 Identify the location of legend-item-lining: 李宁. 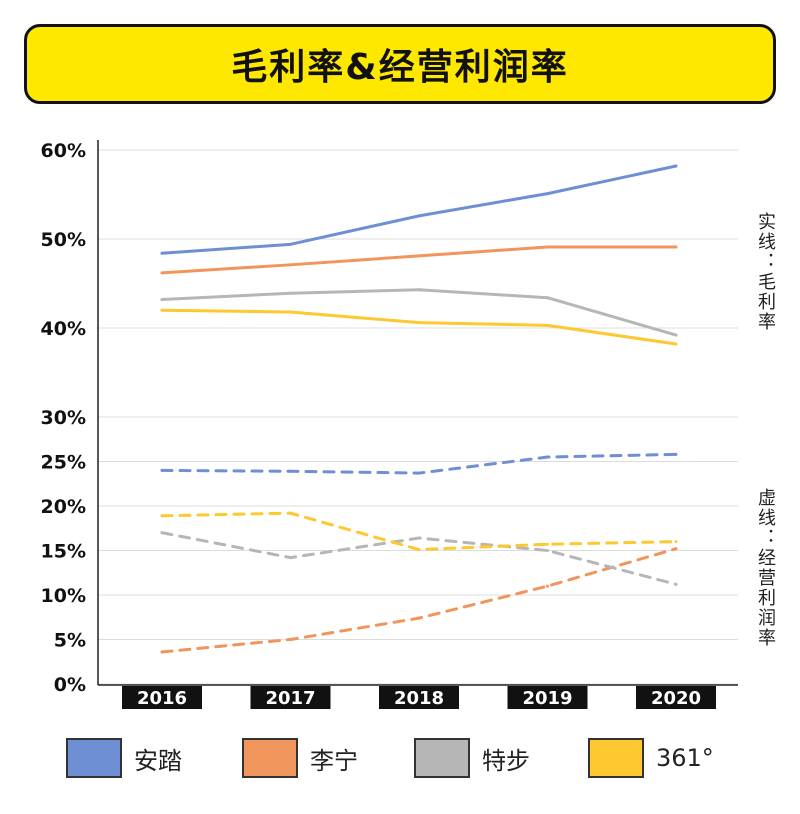
(300, 758).